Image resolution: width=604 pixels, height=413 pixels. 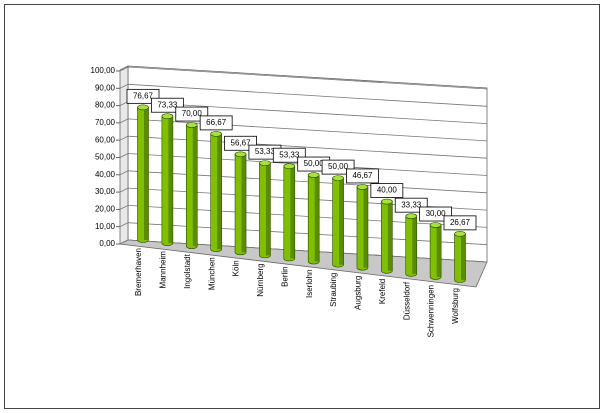 I want to click on value-label: 56,67, so click(x=241, y=142).